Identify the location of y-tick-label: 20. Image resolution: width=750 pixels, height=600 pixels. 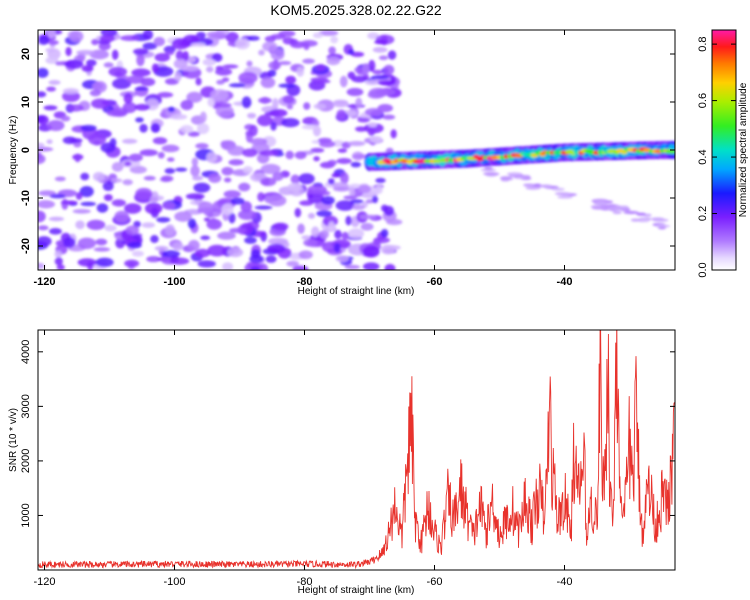
(26, 54).